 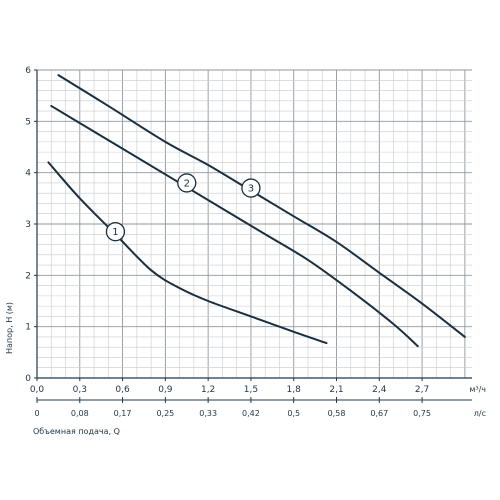 What do you see at coordinates (76, 431) in the screenshot?
I see `secondary-axis-title: Объемная подача, Q` at bounding box center [76, 431].